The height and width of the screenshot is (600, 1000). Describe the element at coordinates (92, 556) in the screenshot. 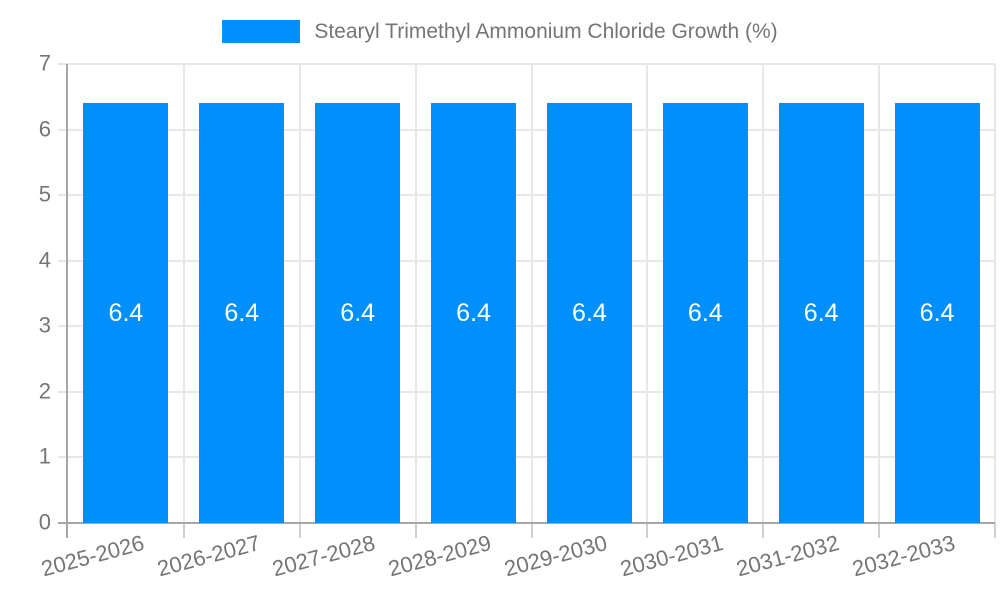

I see `x-axis-category-label: 2025-2026` at that location.